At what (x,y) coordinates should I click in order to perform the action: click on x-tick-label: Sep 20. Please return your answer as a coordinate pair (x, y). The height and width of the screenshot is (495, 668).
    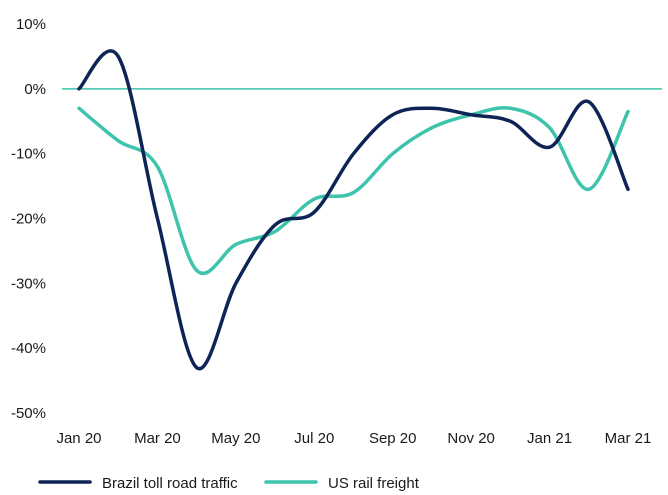
    Looking at the image, I should click on (393, 438).